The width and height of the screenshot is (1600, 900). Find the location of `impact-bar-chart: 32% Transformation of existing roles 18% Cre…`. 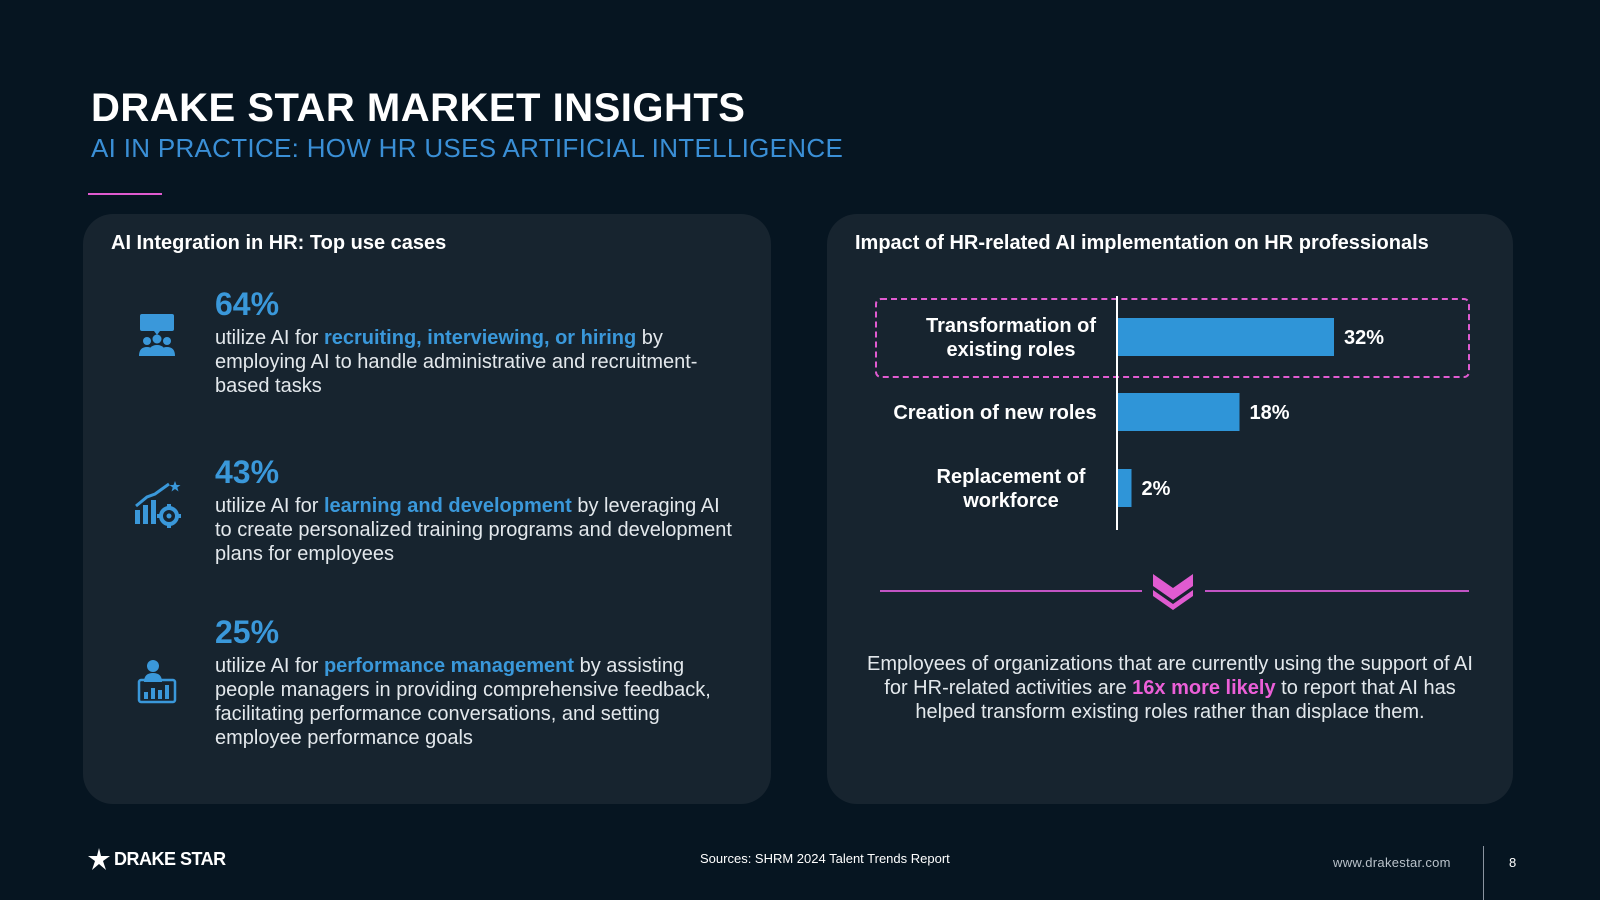

impact-bar-chart: 32% Transformation of existing roles 18% Cre… is located at coordinates (1138, 413).